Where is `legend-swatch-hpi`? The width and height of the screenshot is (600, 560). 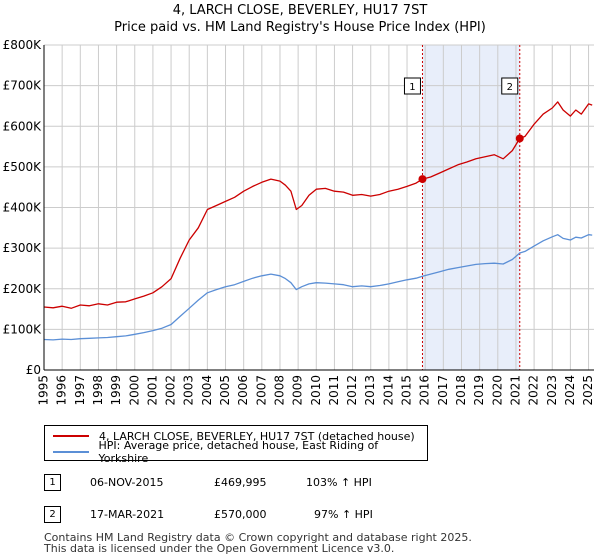
legend-swatch-hpi is located at coordinates (71, 452).